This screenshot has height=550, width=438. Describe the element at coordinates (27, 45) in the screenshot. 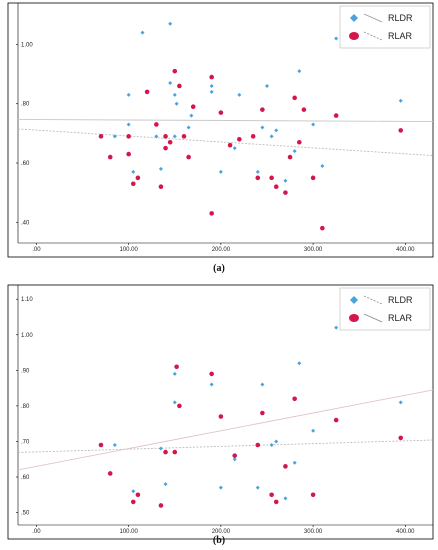

I see `y-tick-label: 1.00` at that location.